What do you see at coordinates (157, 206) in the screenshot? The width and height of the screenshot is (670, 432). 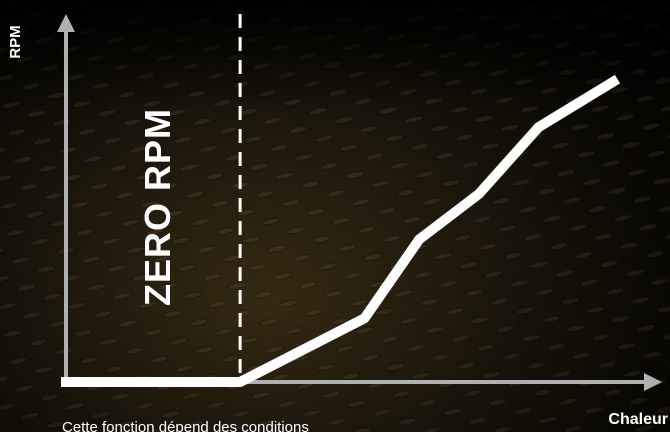 I see `zero-rpm-annotation: ZERO RPM` at bounding box center [157, 206].